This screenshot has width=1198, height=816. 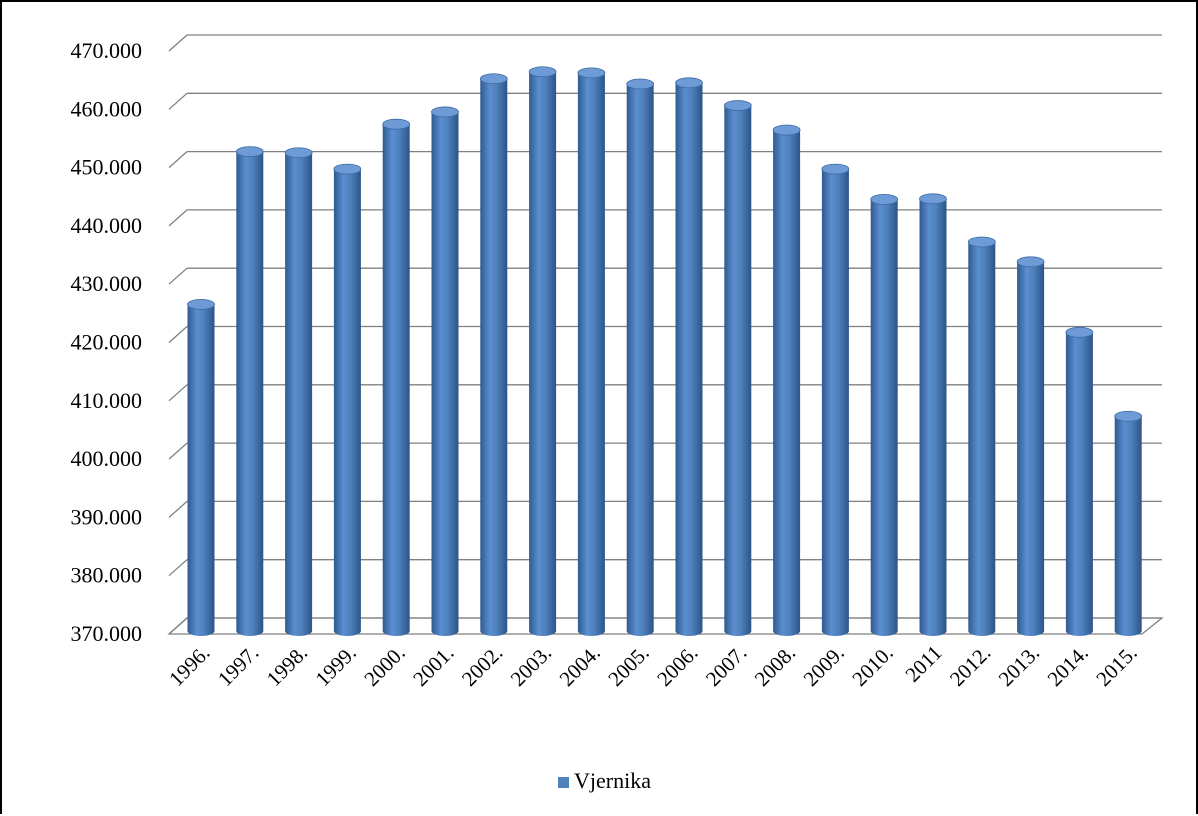 I want to click on x-tick-label: 2015., so click(x=1116, y=666).